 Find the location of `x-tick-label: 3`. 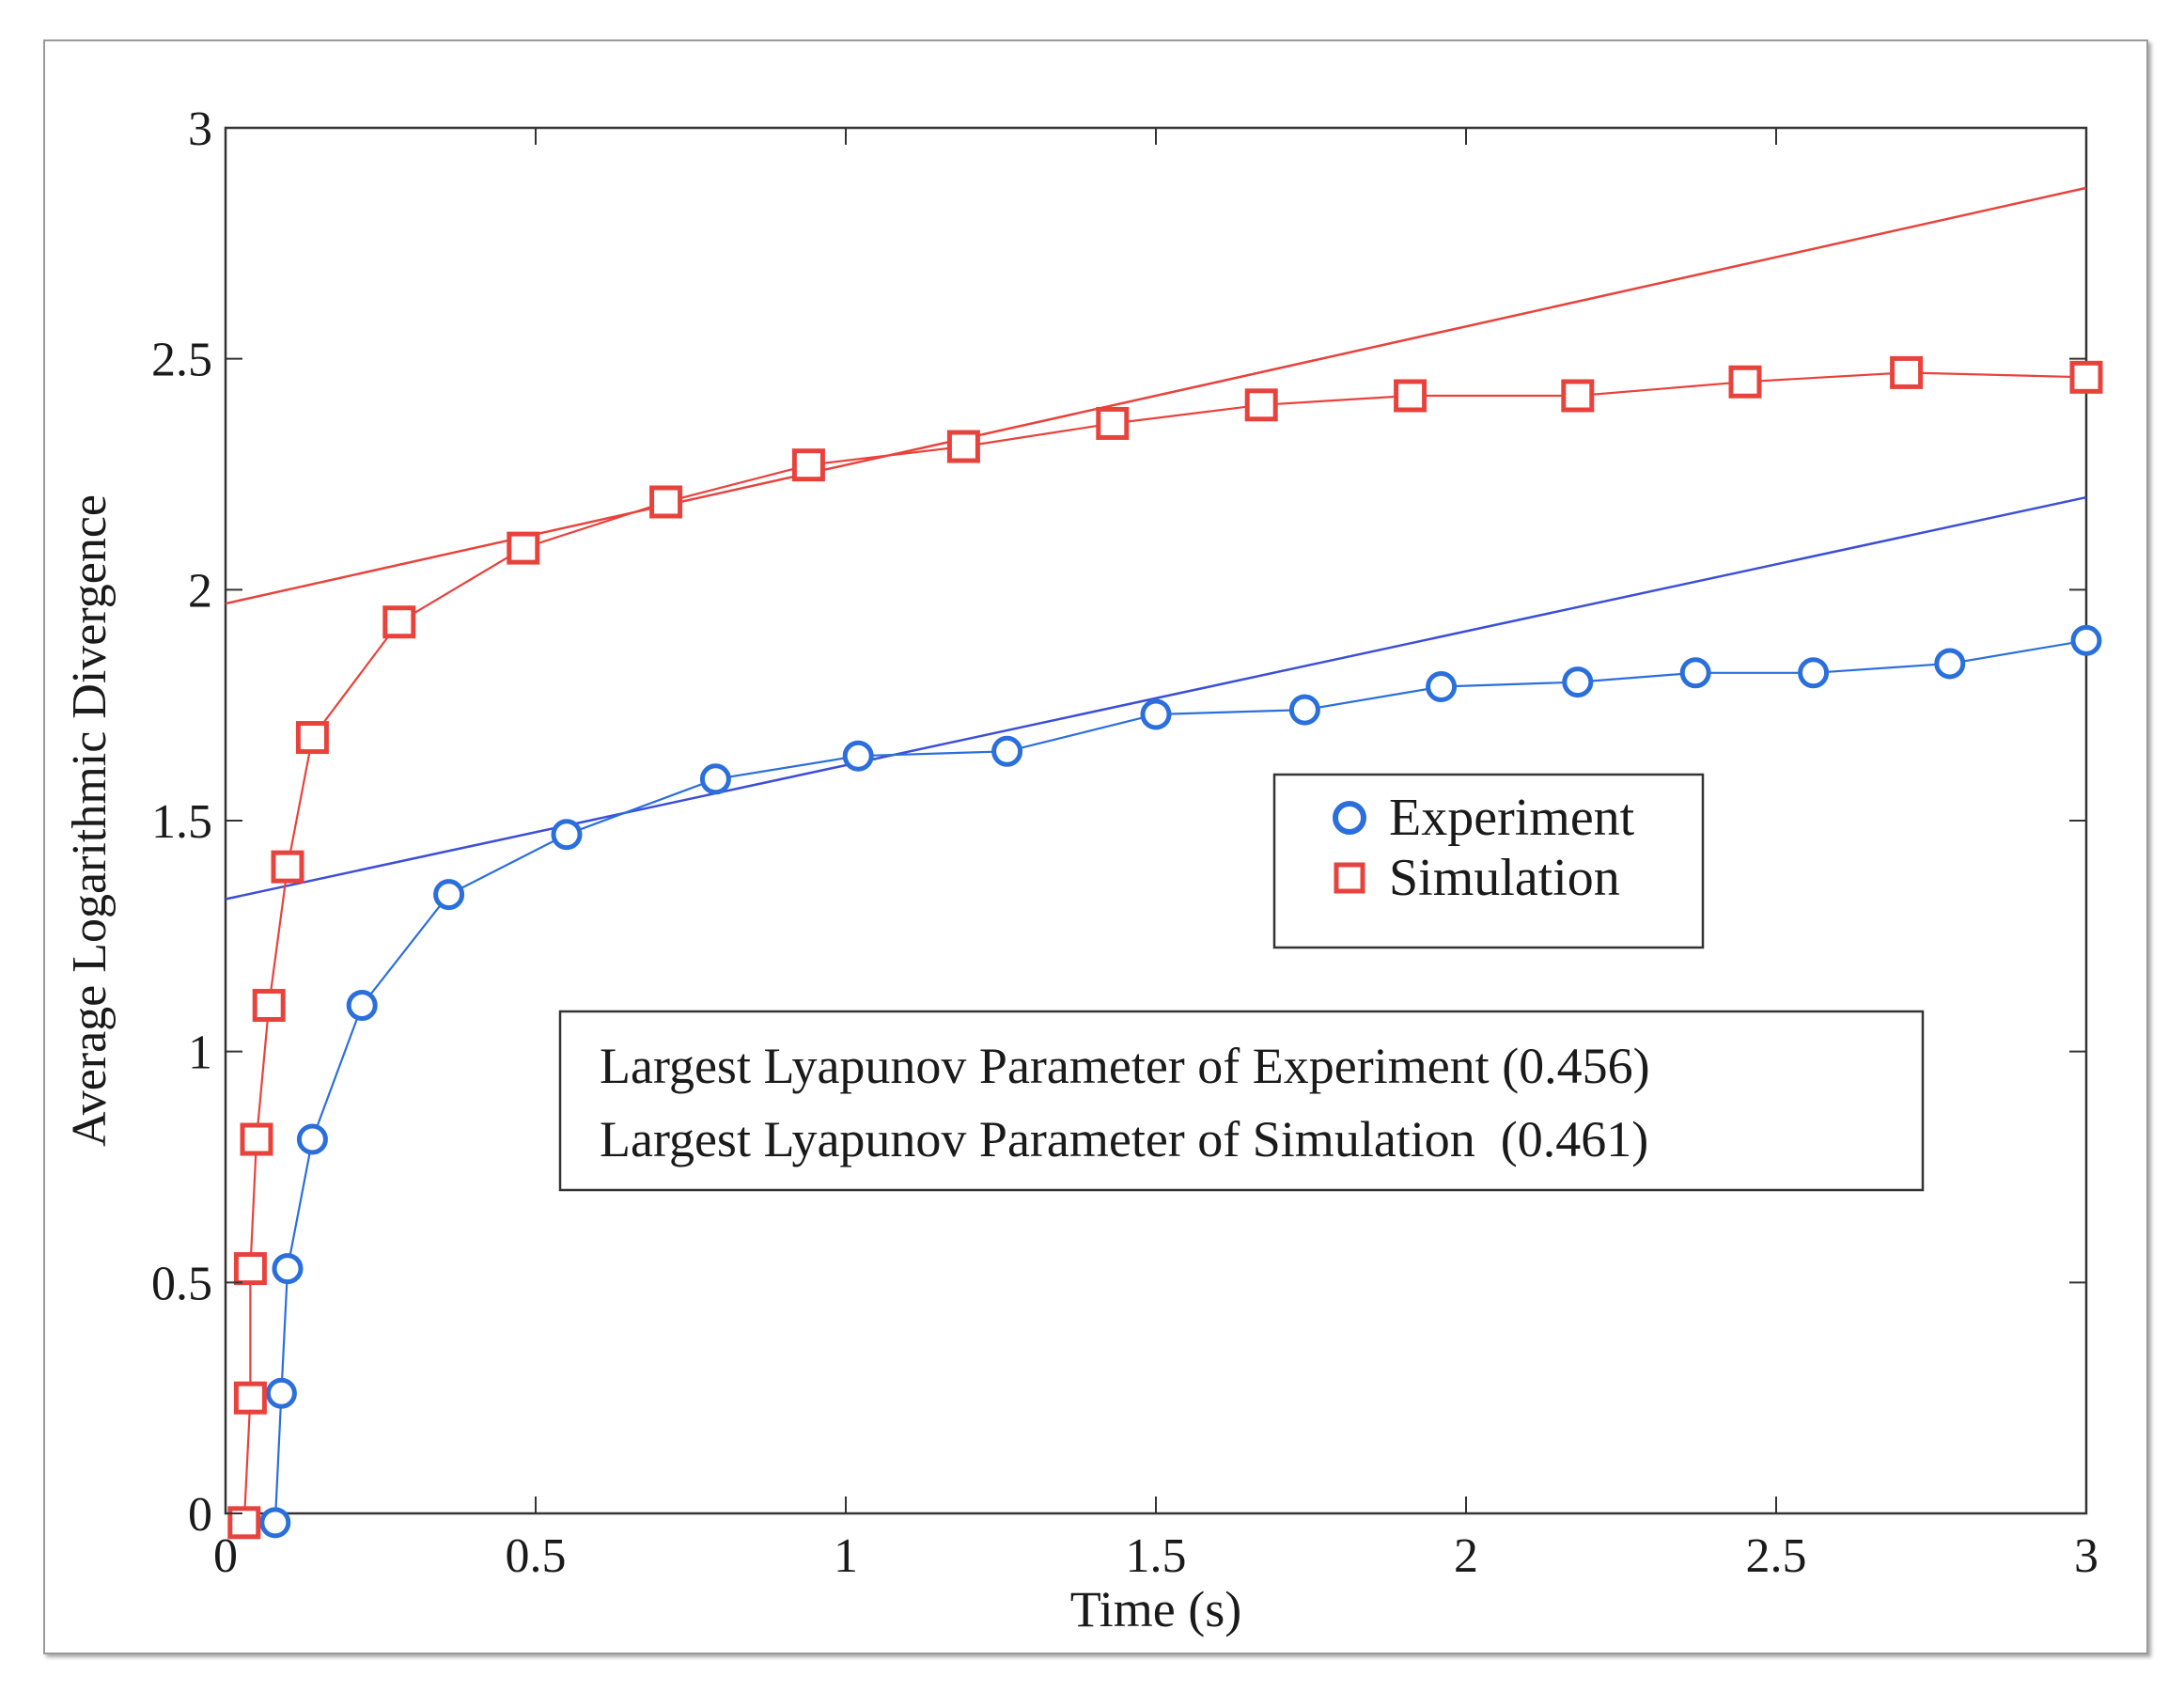

x-tick-label: 3 is located at coordinates (2086, 1556).